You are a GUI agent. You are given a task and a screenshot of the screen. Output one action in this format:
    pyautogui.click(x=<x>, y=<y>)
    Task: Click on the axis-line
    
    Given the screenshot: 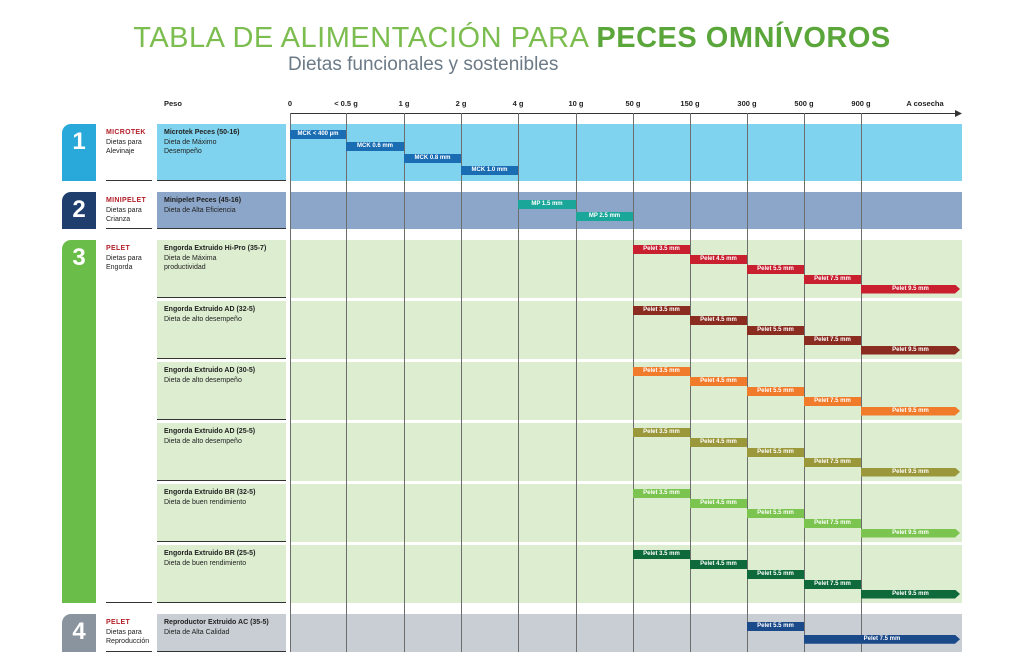 What is the action you would take?
    pyautogui.click(x=623, y=113)
    